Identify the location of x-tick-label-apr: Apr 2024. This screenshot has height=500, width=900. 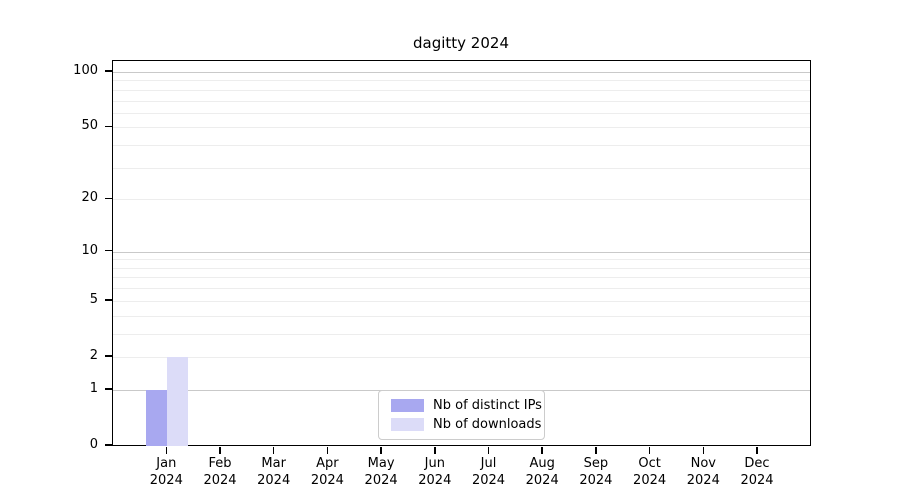
(327, 472).